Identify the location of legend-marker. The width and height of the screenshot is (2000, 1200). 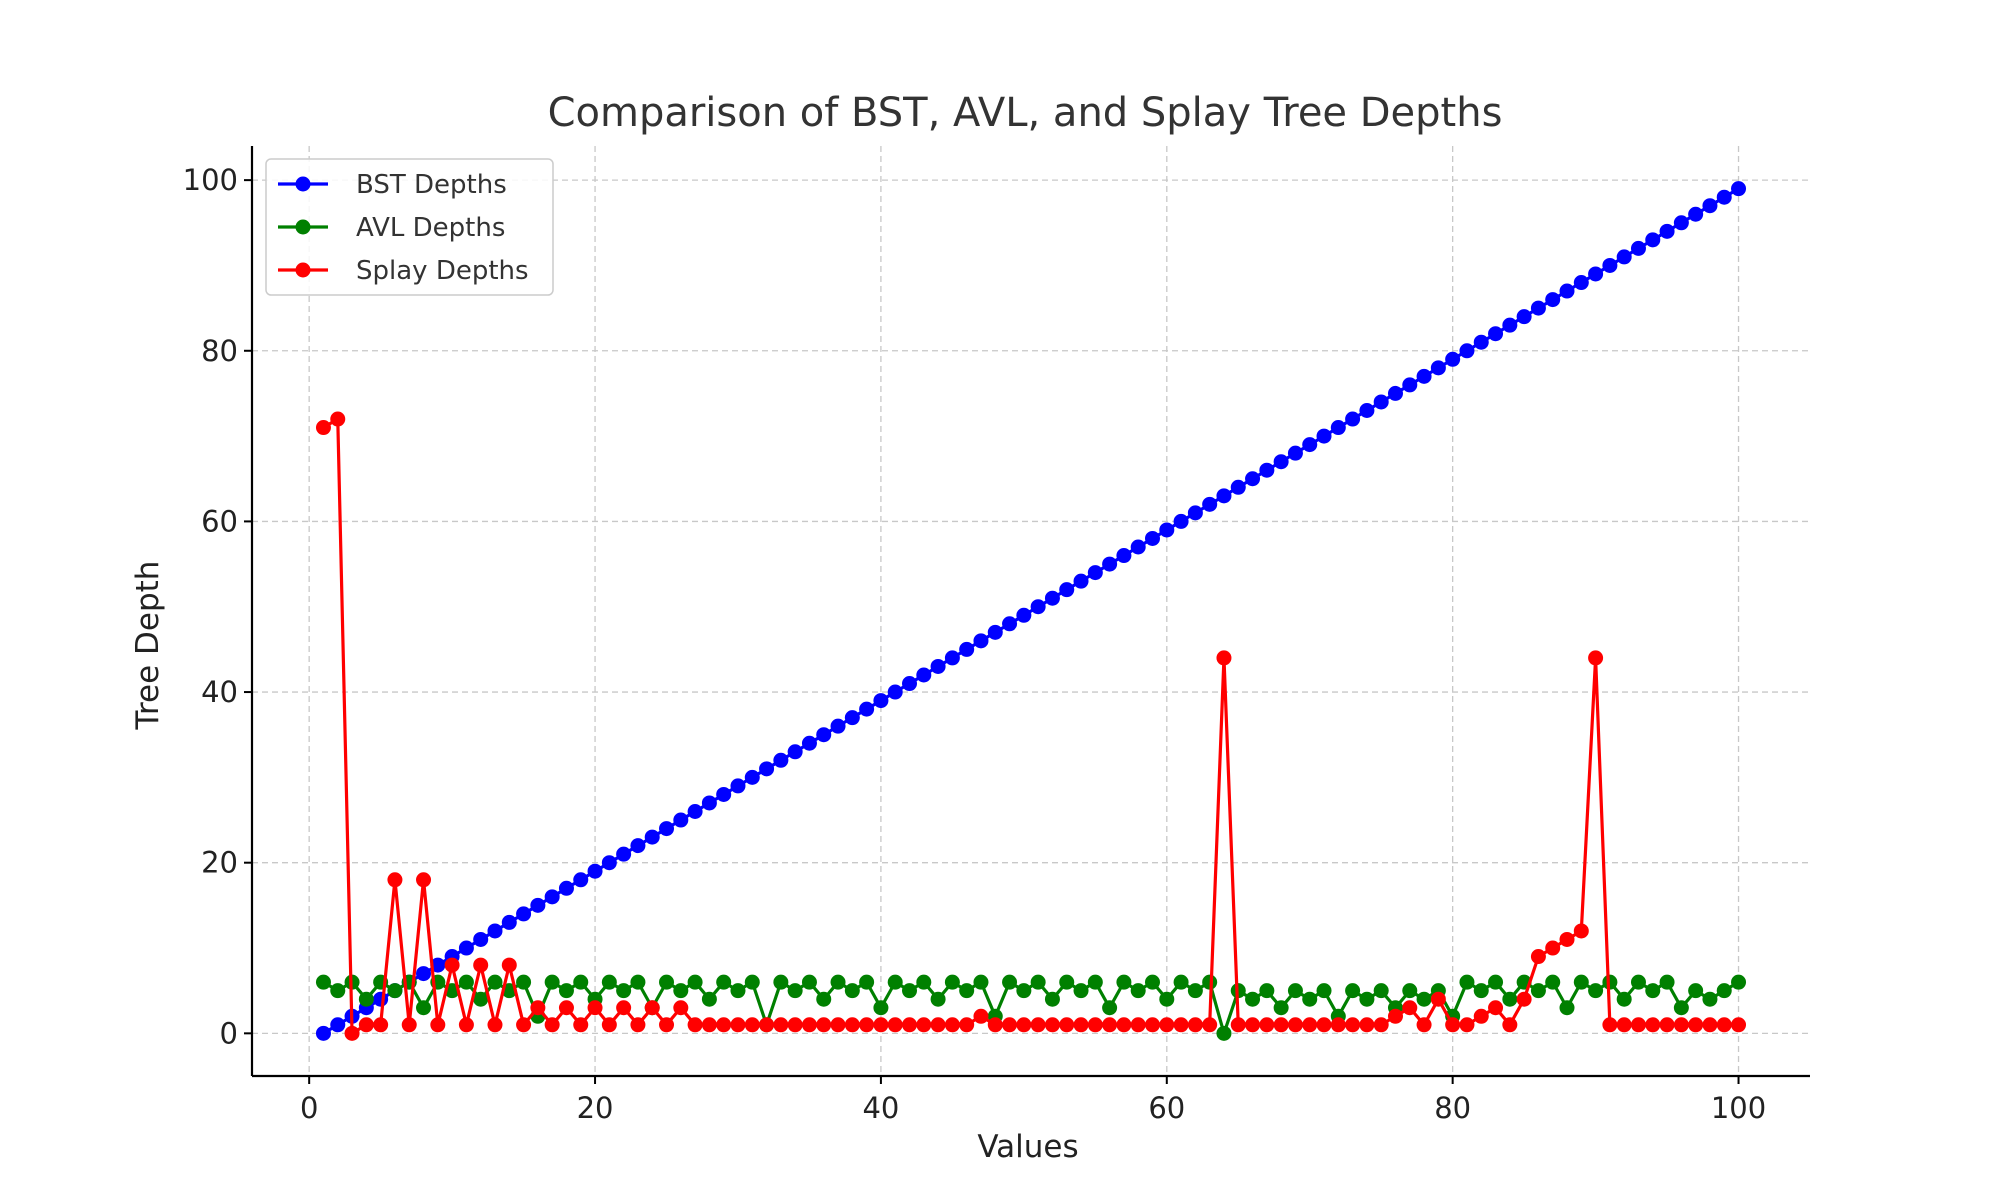
(303, 184).